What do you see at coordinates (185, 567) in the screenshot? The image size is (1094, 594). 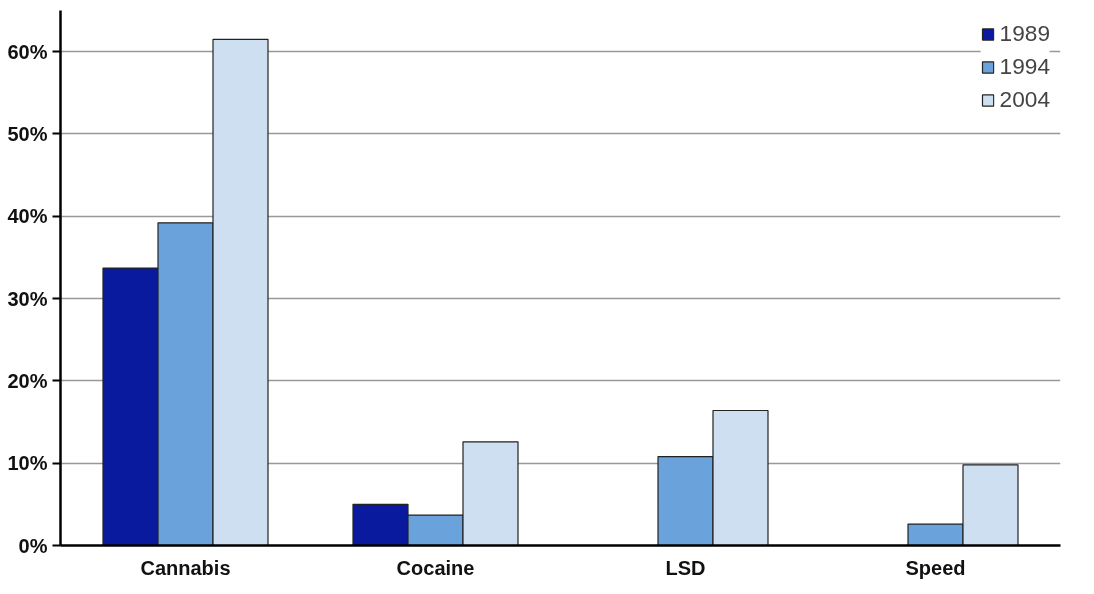 I see `x-tick-label: Cannabis` at bounding box center [185, 567].